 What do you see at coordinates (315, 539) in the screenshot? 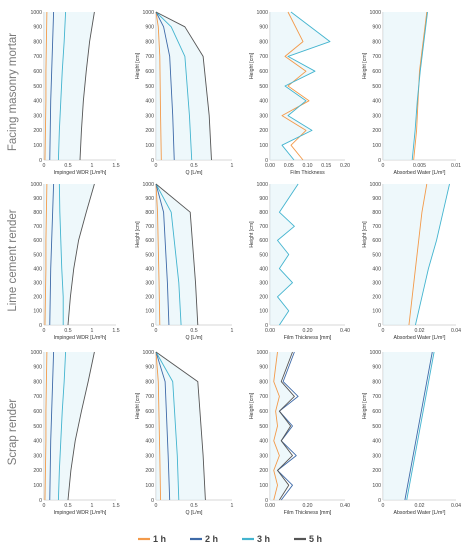
I see `legend-label: 5 h` at bounding box center [315, 539].